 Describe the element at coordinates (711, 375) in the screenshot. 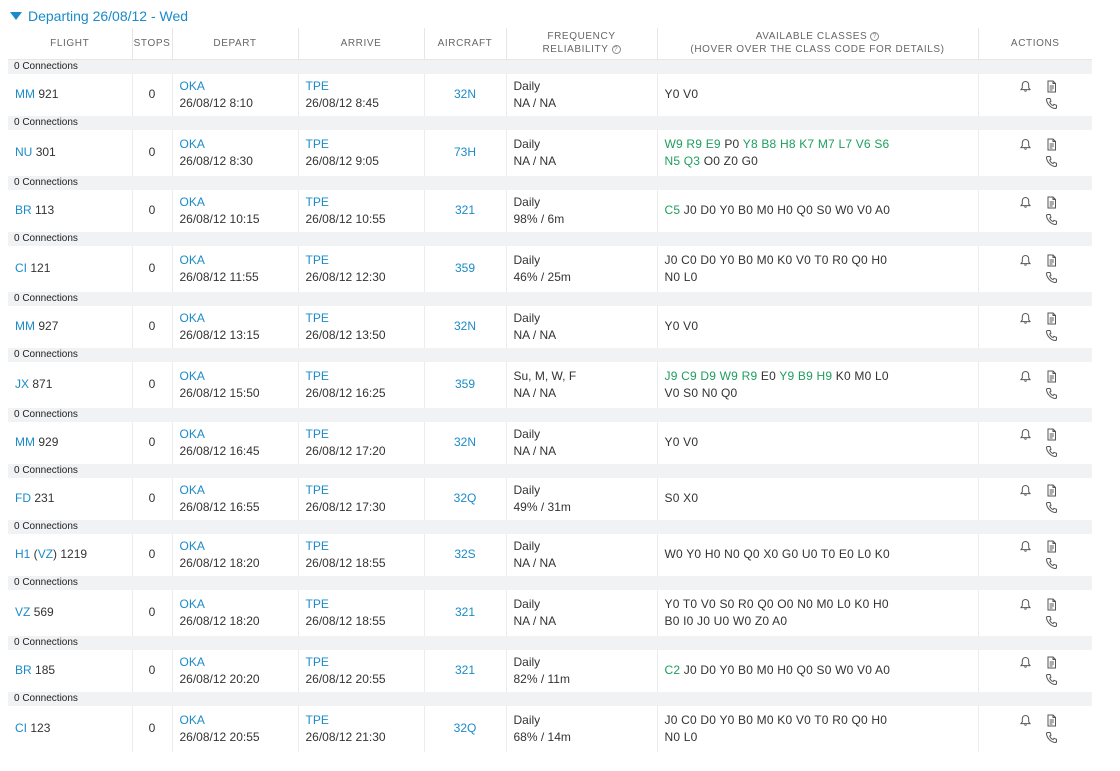

I see `available-class-codes: J9 C9 D9 W9 R9` at that location.